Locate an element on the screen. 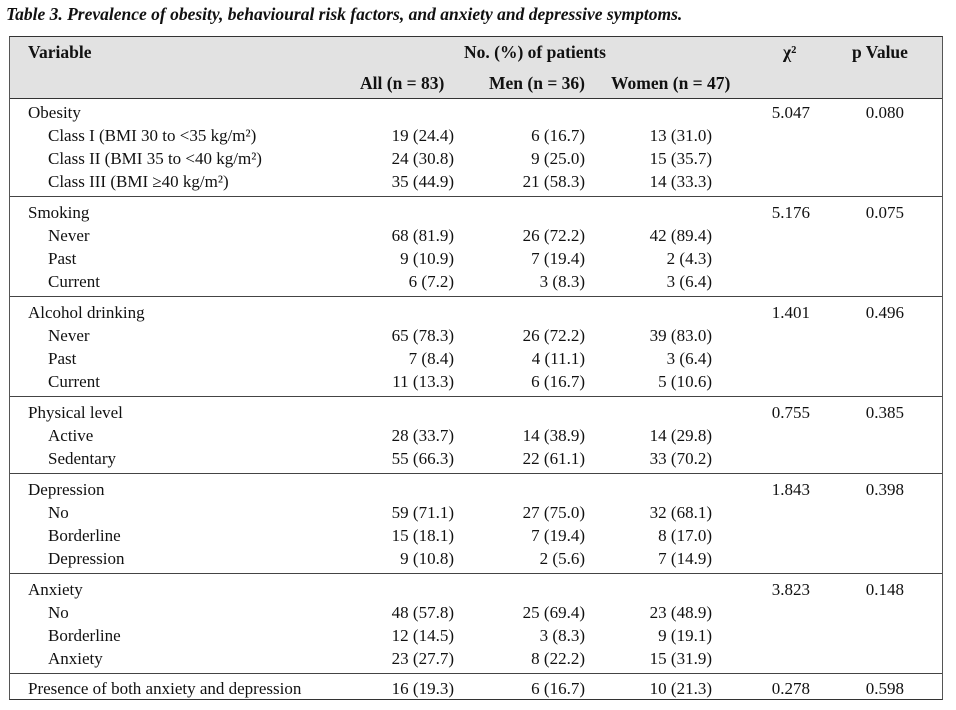  row-label: Depression is located at coordinates (86, 558).